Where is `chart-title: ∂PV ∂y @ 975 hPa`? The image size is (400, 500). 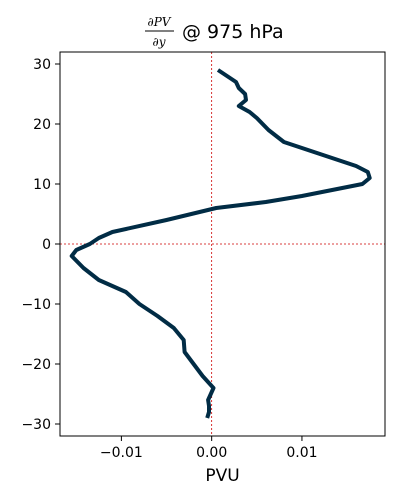
chart-title: ∂PV ∂y @ 975 hPa is located at coordinates (214, 32).